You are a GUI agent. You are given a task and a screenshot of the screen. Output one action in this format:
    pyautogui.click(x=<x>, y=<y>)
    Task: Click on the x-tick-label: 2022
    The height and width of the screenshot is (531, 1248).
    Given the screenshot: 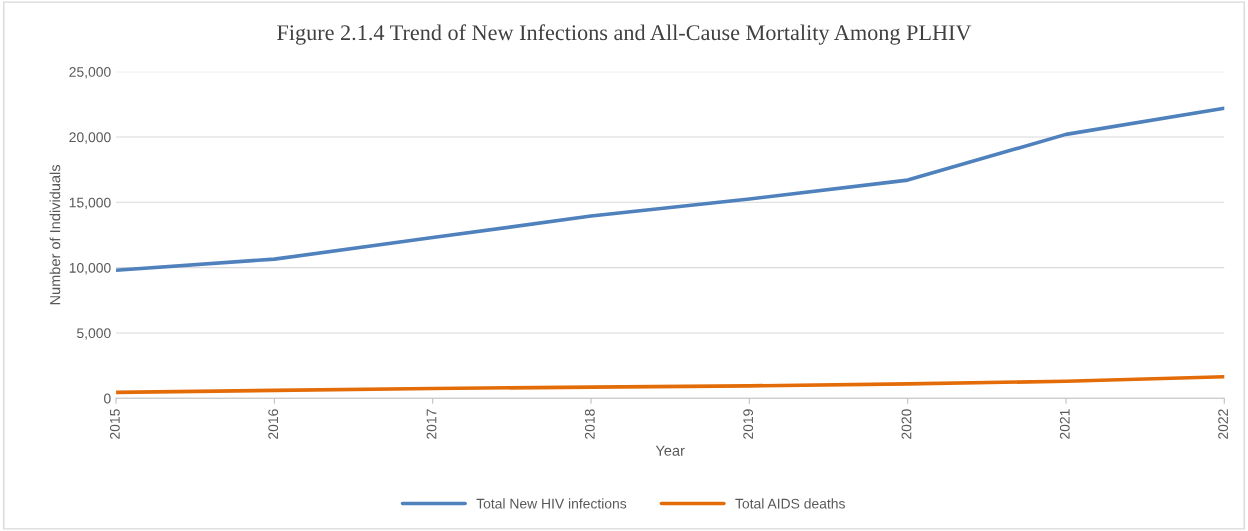 What is the action you would take?
    pyautogui.click(x=1223, y=424)
    